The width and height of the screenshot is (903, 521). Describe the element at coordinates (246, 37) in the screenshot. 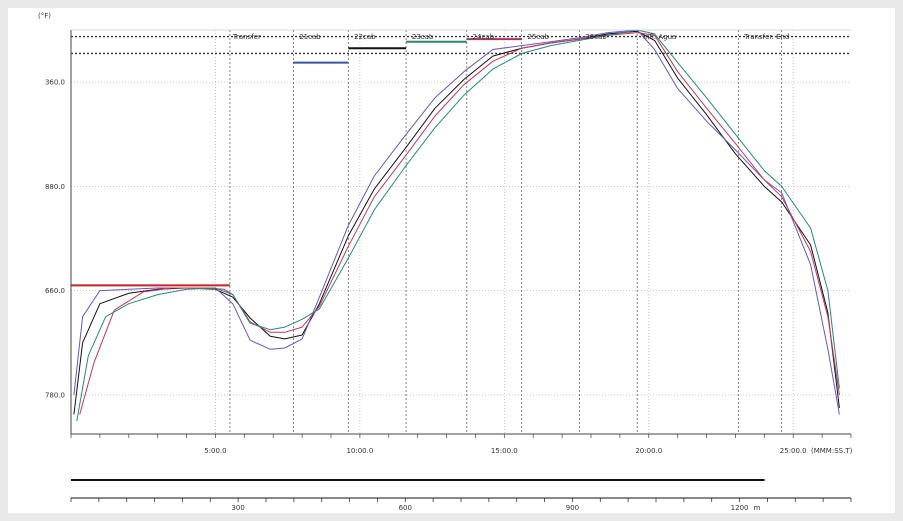

I see `stage-label: Transfer` at that location.